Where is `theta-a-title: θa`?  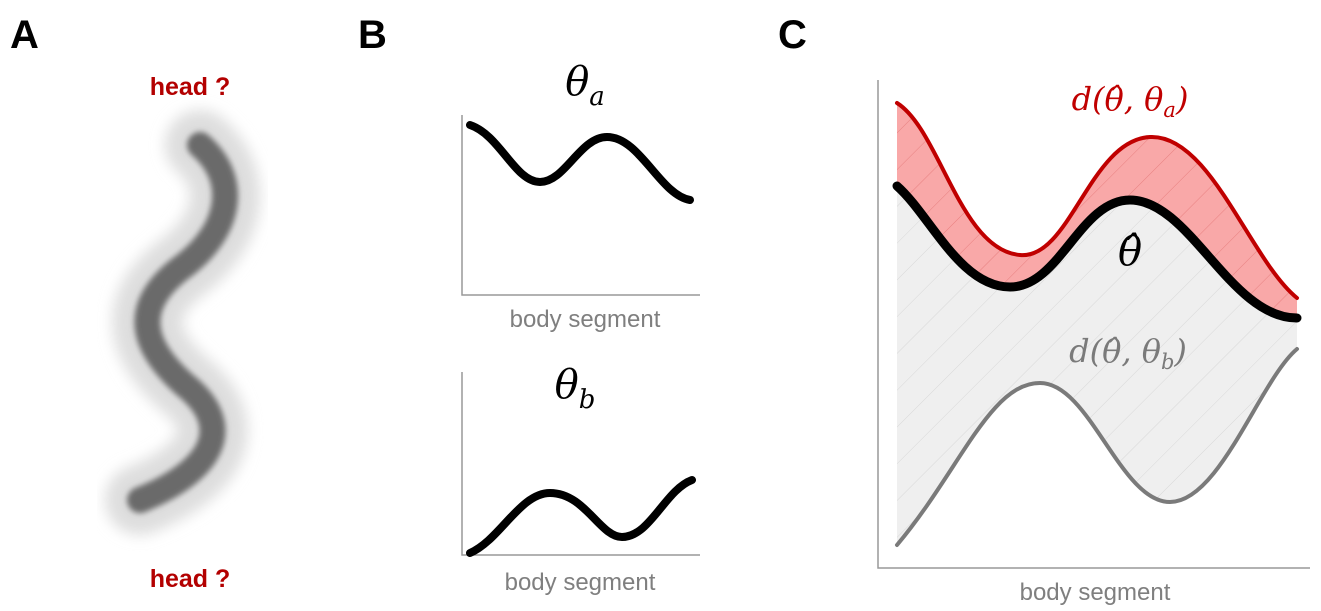 theta-a-title: θa is located at coordinates (585, 85).